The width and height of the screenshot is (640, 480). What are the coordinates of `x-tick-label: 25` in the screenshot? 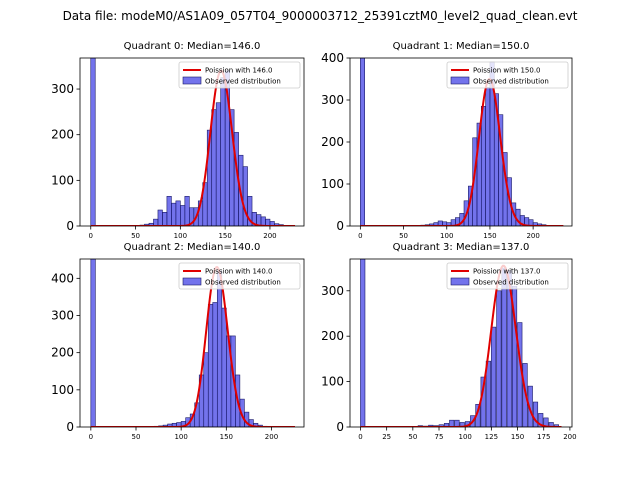 It's located at (386, 437).